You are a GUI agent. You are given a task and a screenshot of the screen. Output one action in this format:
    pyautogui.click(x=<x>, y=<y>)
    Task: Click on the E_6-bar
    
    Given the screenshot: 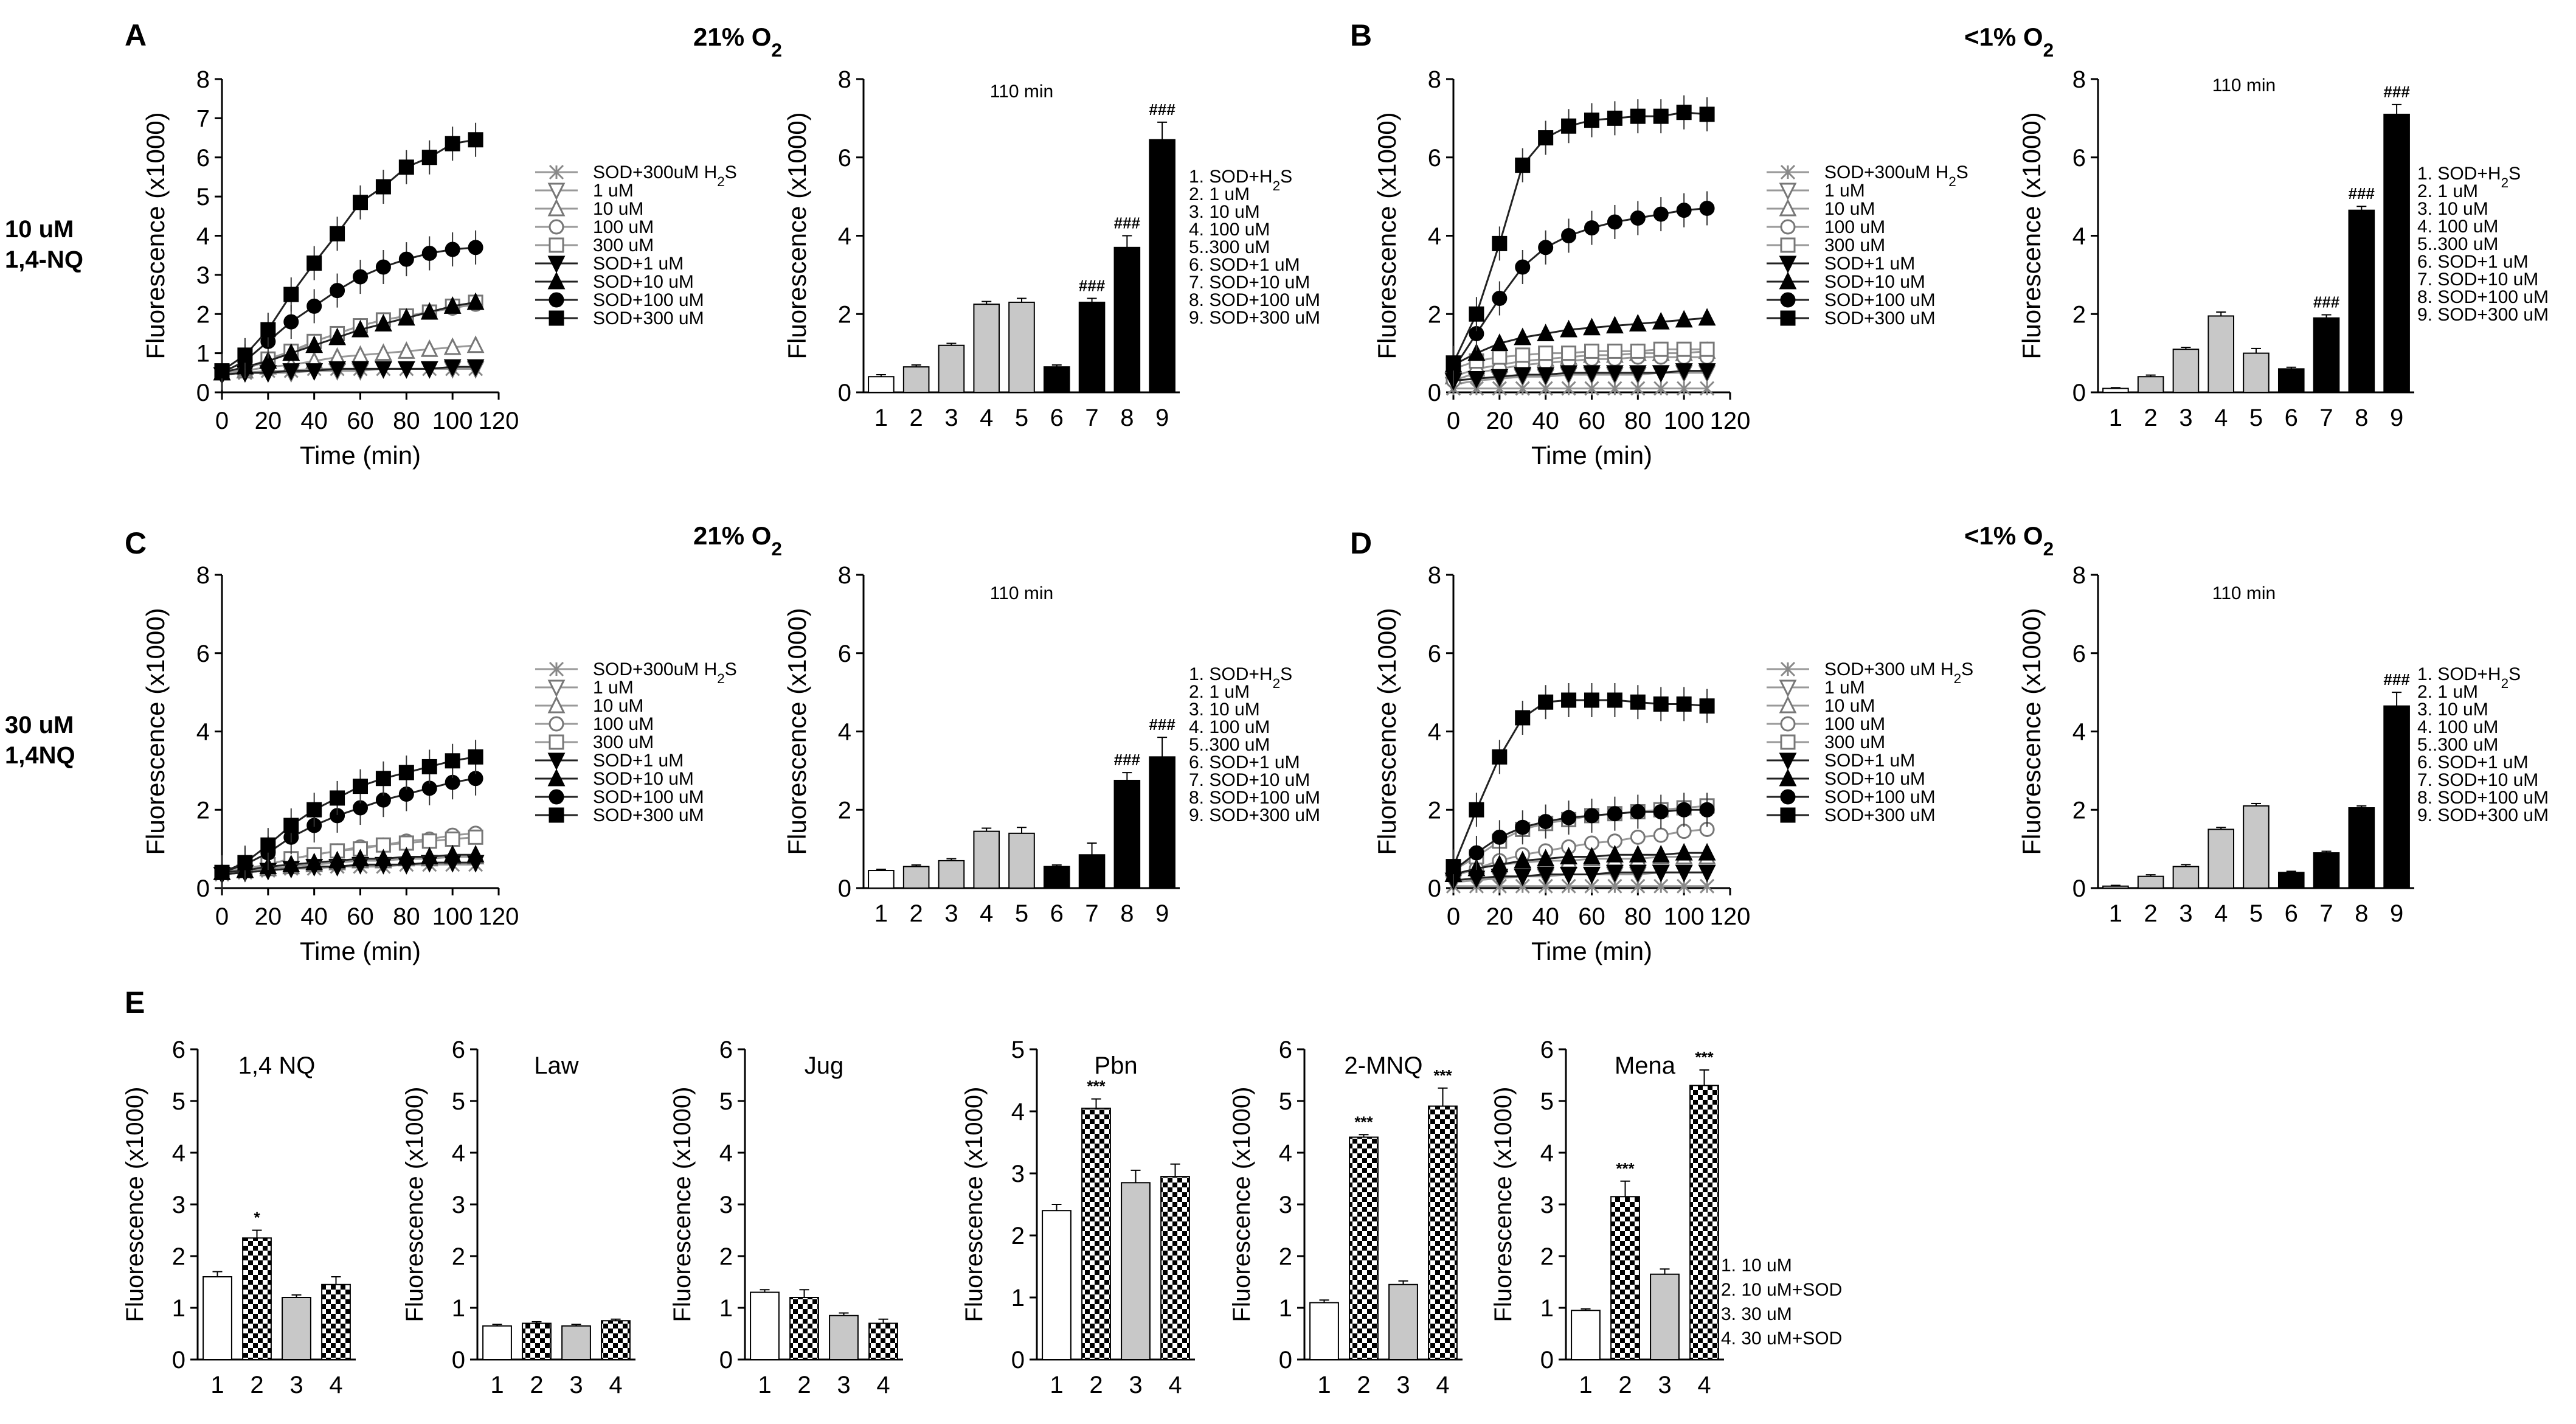 What is the action you would take?
    pyautogui.click(x=1586, y=1335)
    